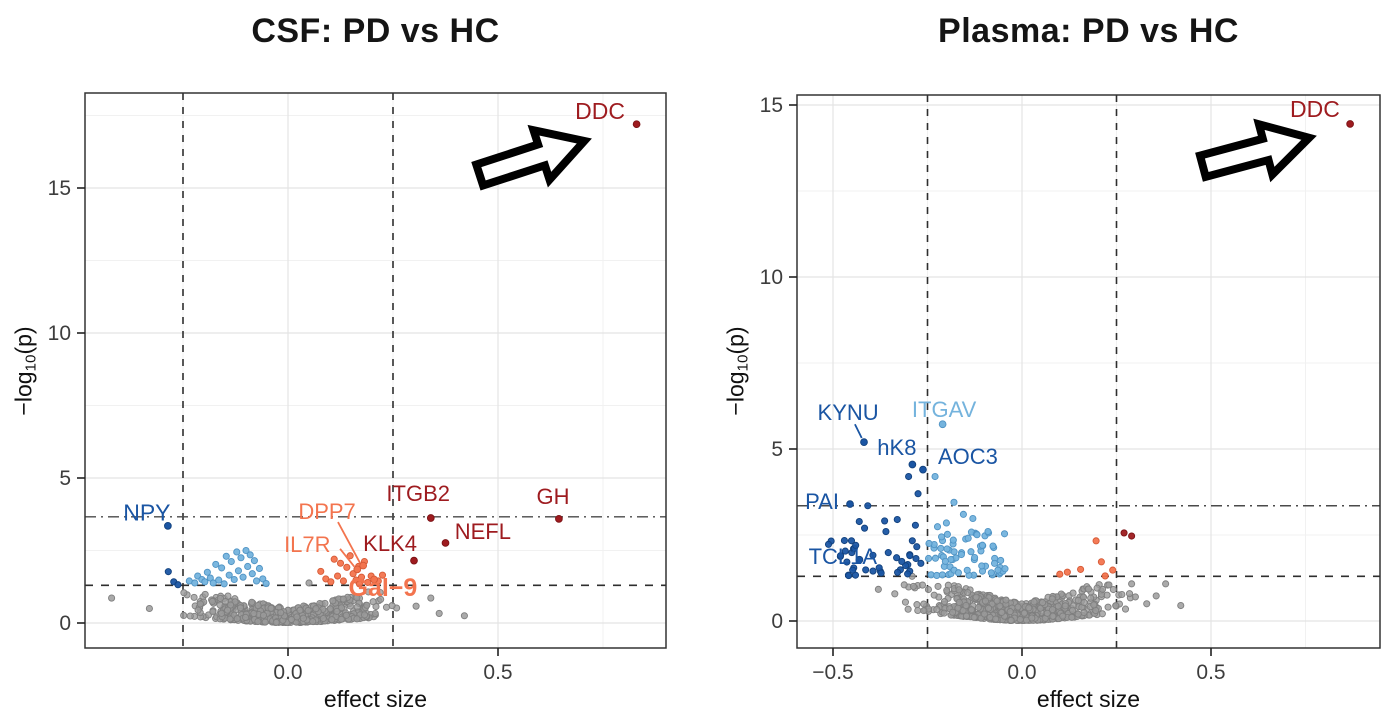 The image size is (1392, 724). What do you see at coordinates (944, 409) in the screenshot?
I see `gene-label-ITGAV: ITGAV` at bounding box center [944, 409].